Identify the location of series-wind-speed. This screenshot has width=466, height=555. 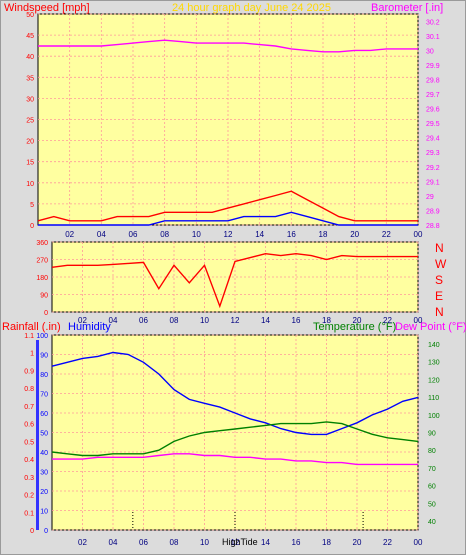
(228, 218).